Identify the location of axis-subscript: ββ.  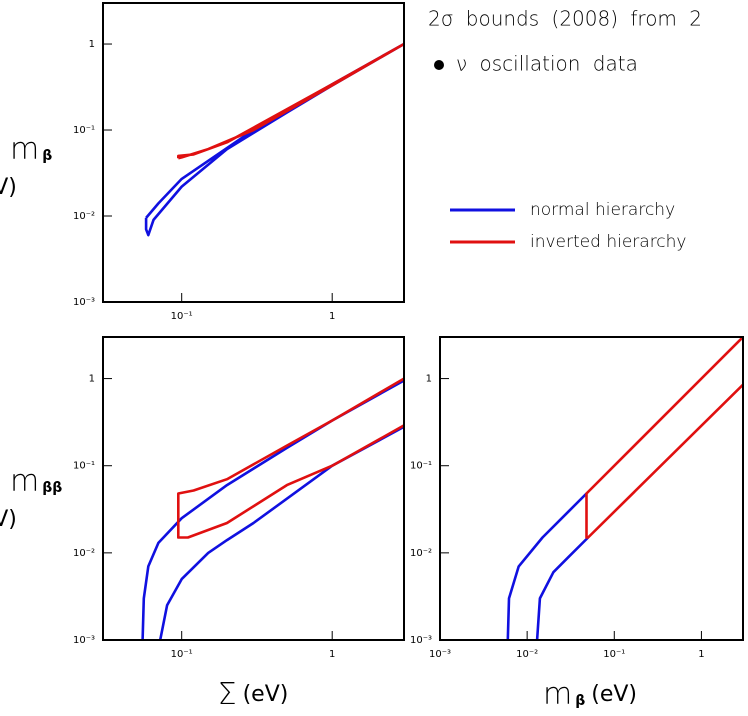
(52, 488).